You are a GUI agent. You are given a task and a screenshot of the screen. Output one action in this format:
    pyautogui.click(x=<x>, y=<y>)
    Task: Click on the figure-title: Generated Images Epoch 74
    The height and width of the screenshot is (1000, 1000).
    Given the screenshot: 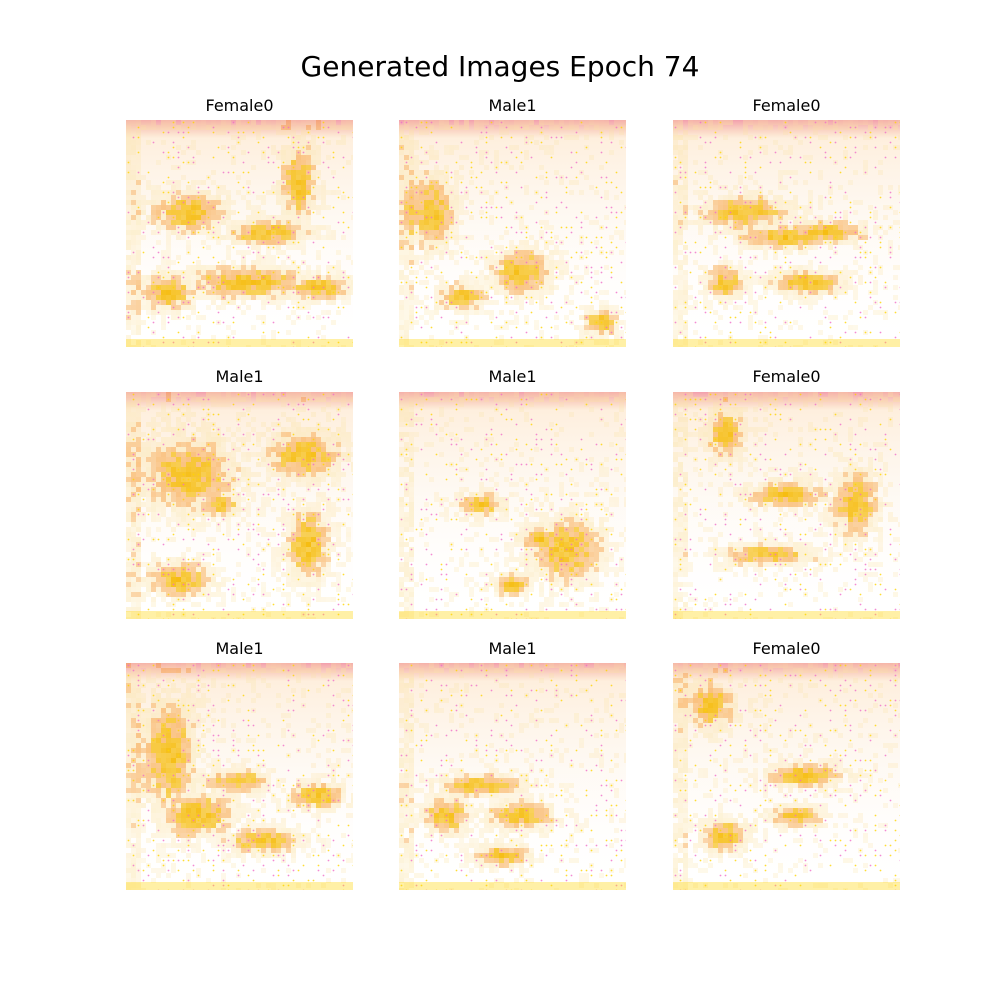 What is the action you would take?
    pyautogui.click(x=500, y=66)
    